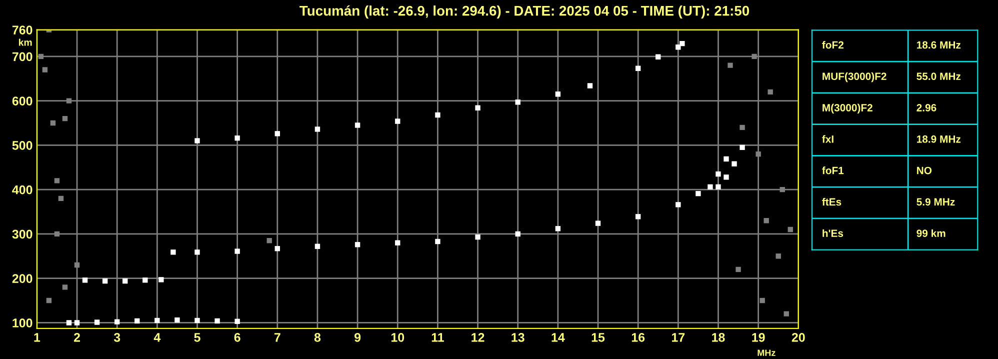 Image resolution: width=998 pixels, height=359 pixels. I want to click on text: 18.6 MHz, so click(939, 45).